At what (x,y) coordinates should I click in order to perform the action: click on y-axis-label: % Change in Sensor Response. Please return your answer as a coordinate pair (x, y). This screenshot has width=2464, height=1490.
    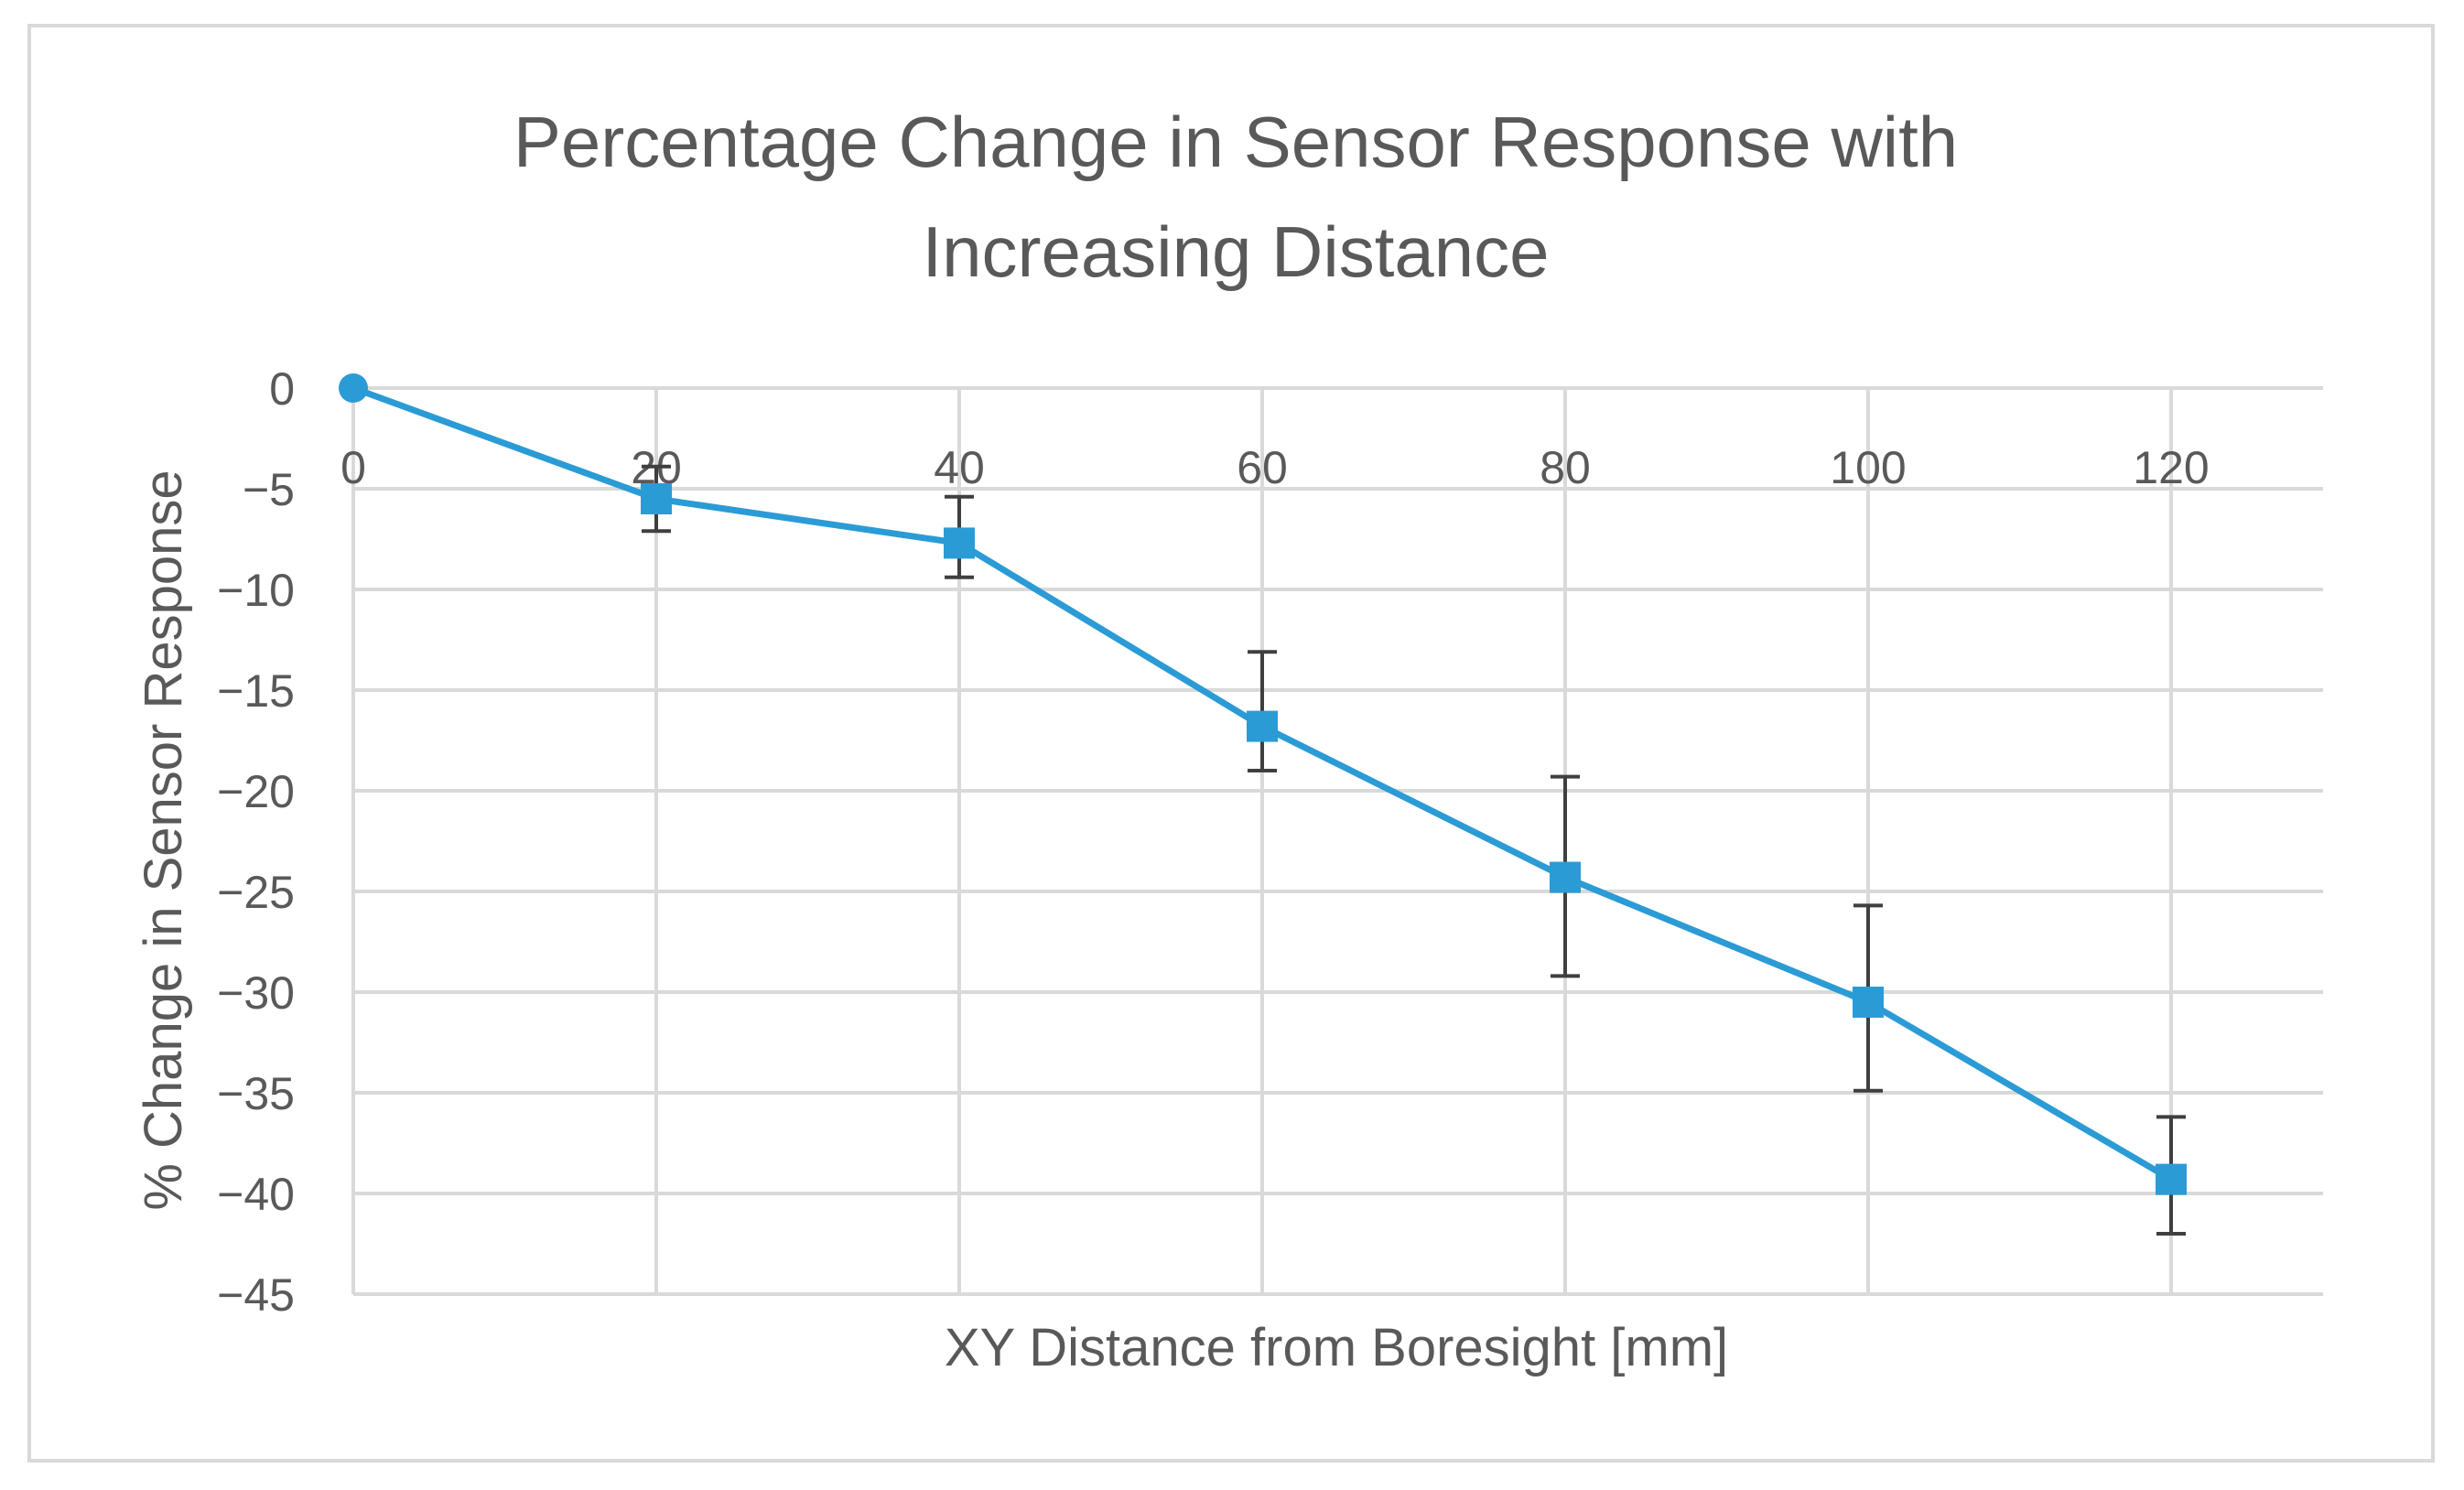
    Looking at the image, I should click on (163, 840).